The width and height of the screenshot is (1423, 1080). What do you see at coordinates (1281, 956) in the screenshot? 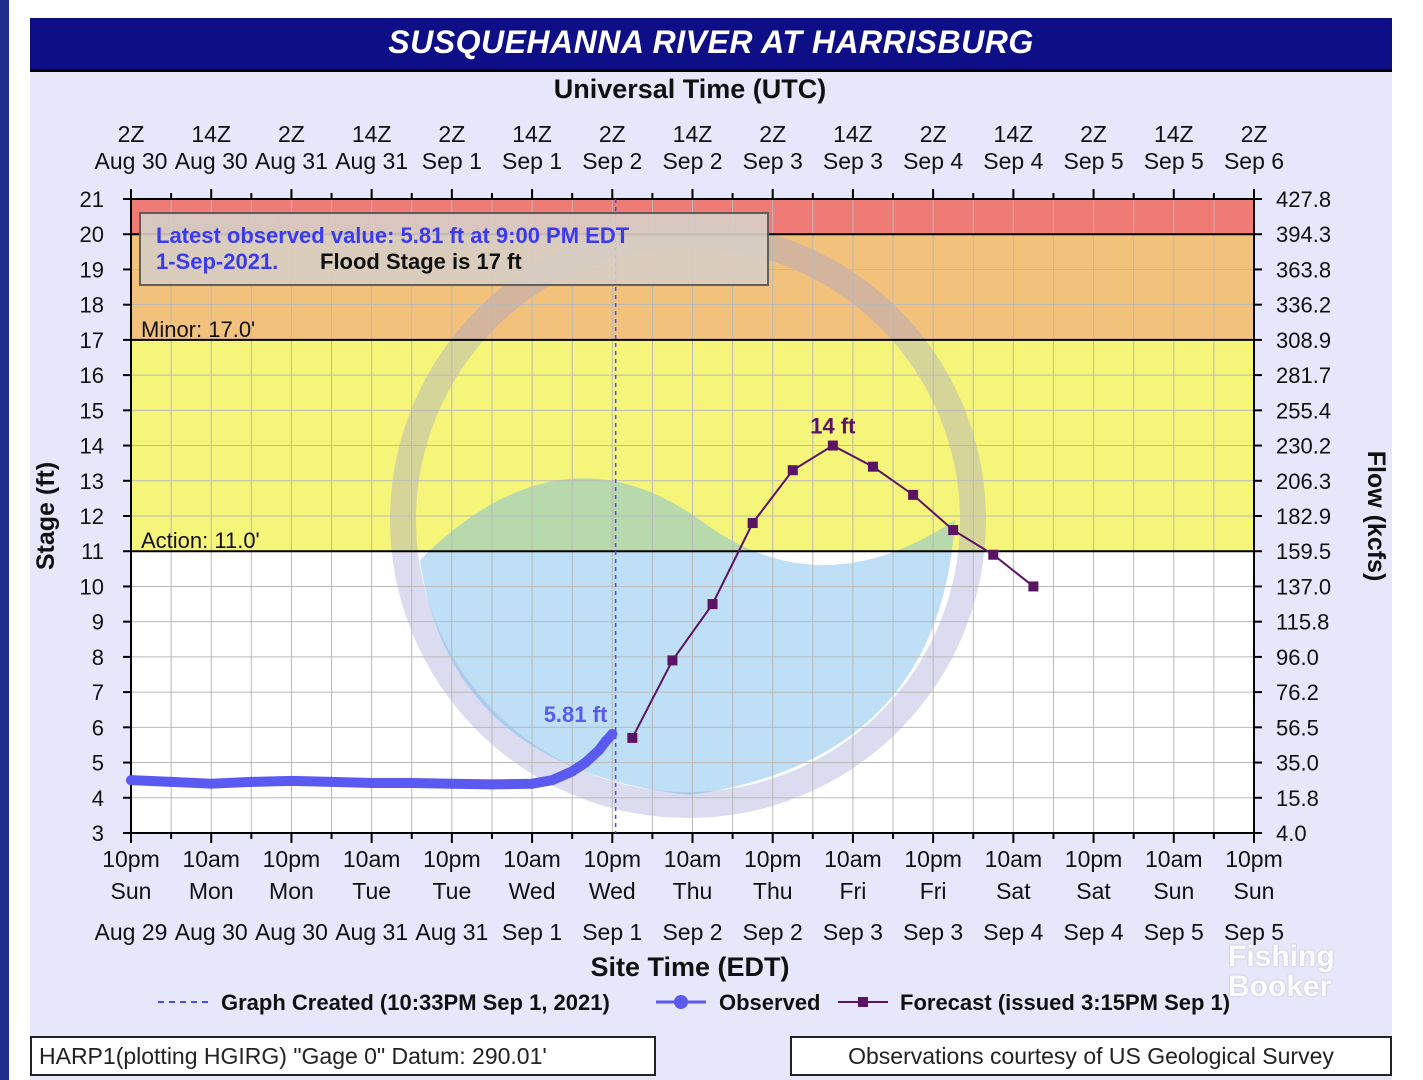
I see `watermark-line1: Fishing` at bounding box center [1281, 956].